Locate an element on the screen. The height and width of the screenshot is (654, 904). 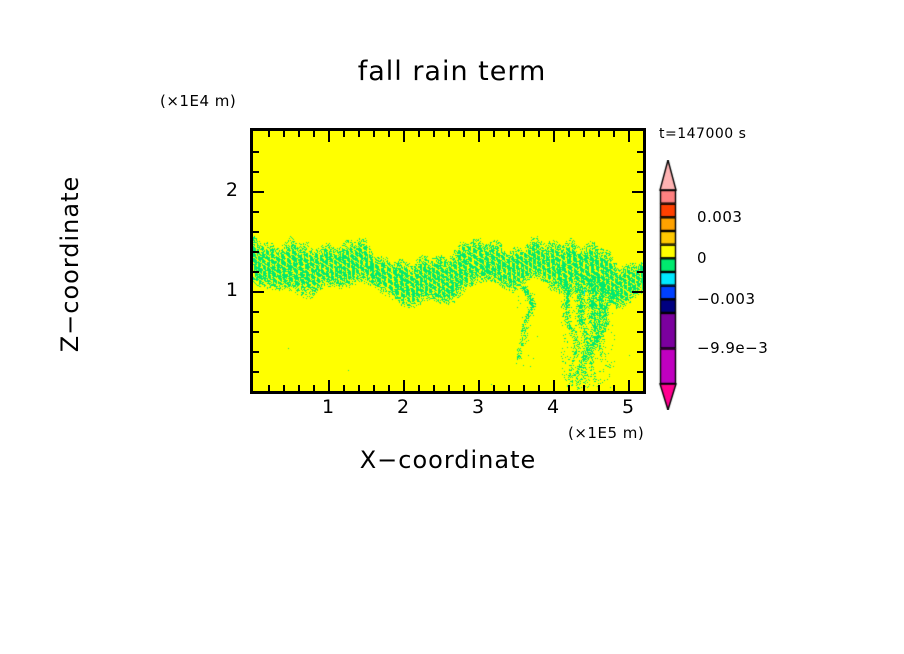
colorbar-label: 0.003 is located at coordinates (720, 217).